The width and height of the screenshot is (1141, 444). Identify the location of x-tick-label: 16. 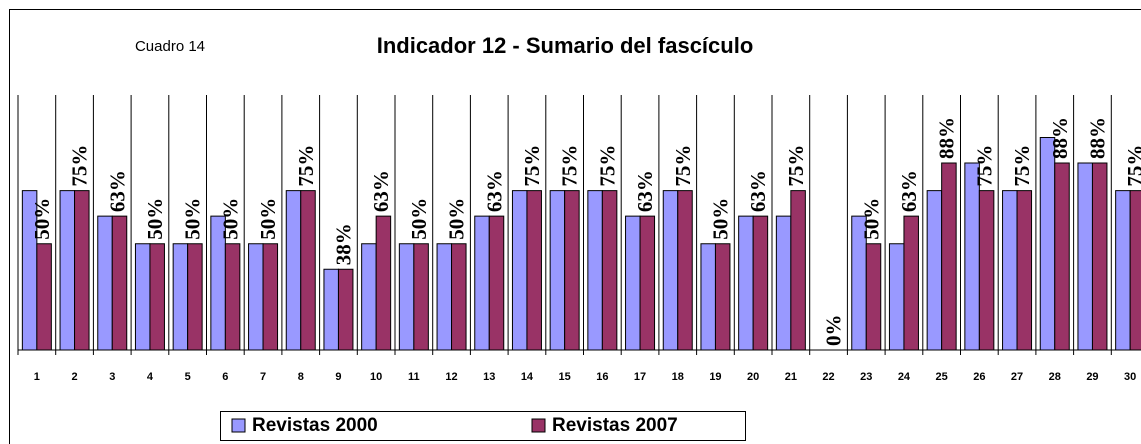
(602, 377).